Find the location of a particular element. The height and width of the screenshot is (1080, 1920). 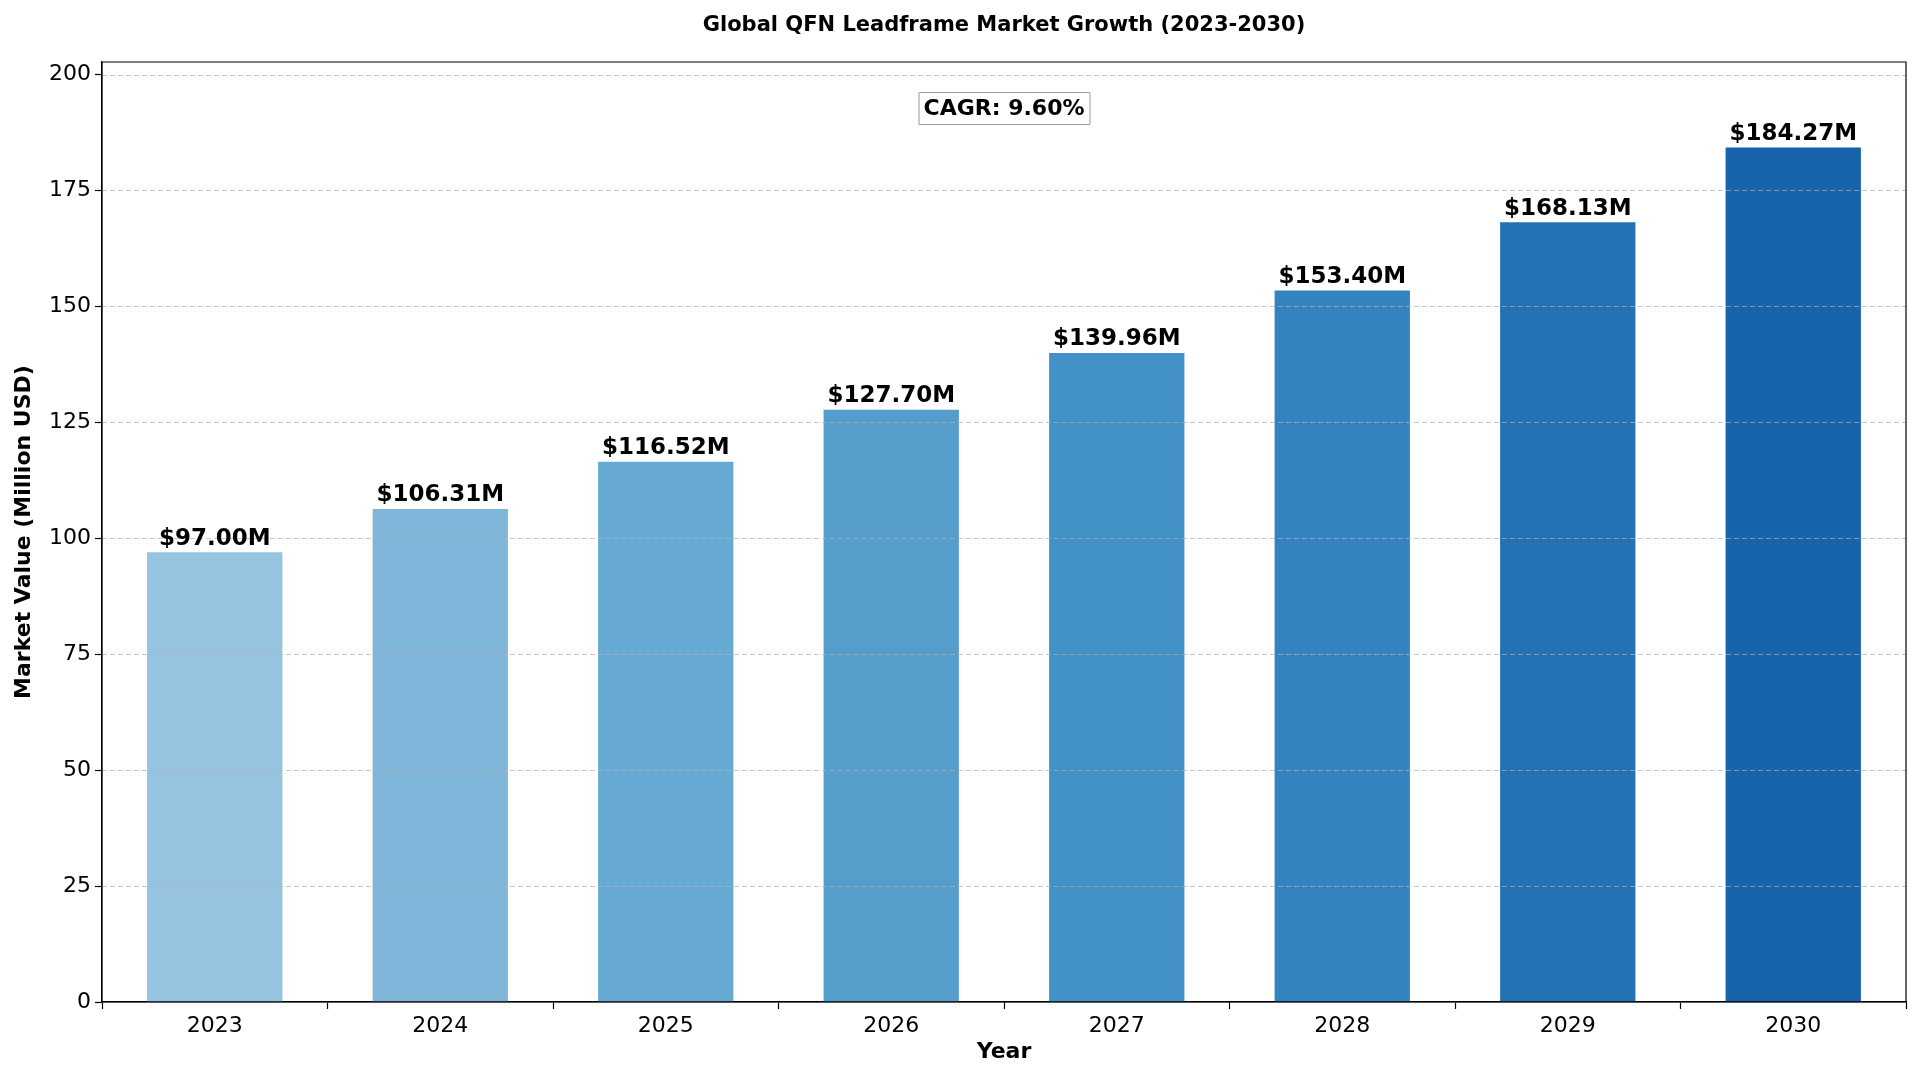

data-label: $106.31M is located at coordinates (440, 493).